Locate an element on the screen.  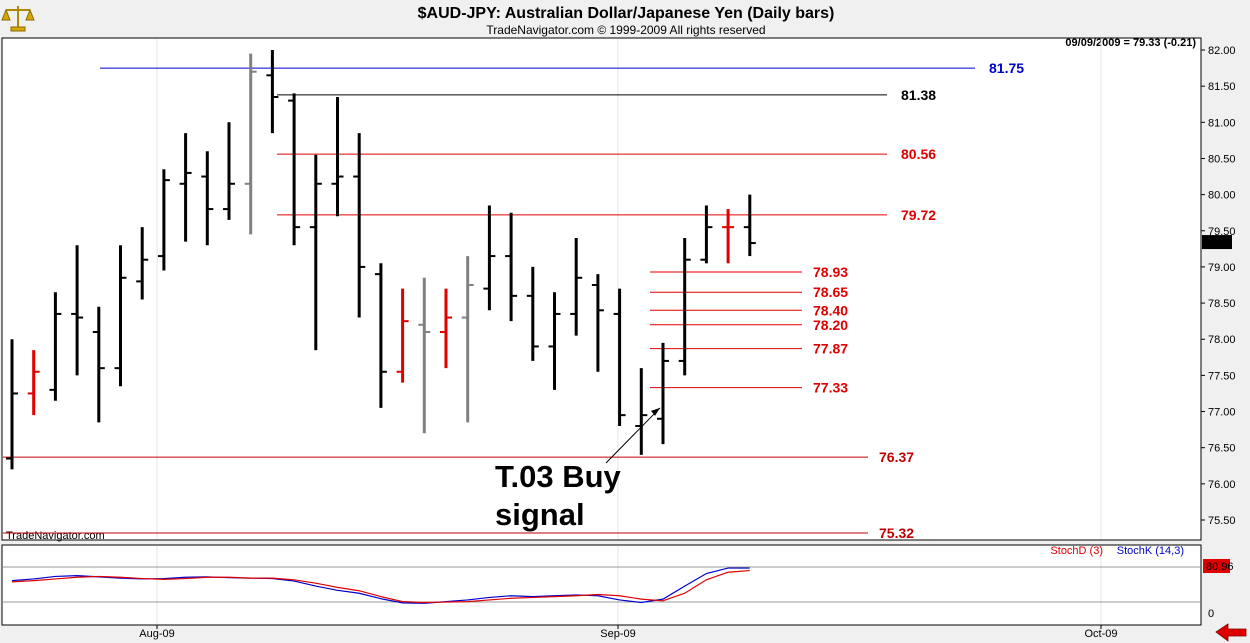
y-tick-label: 75.50 is located at coordinates (1222, 521).